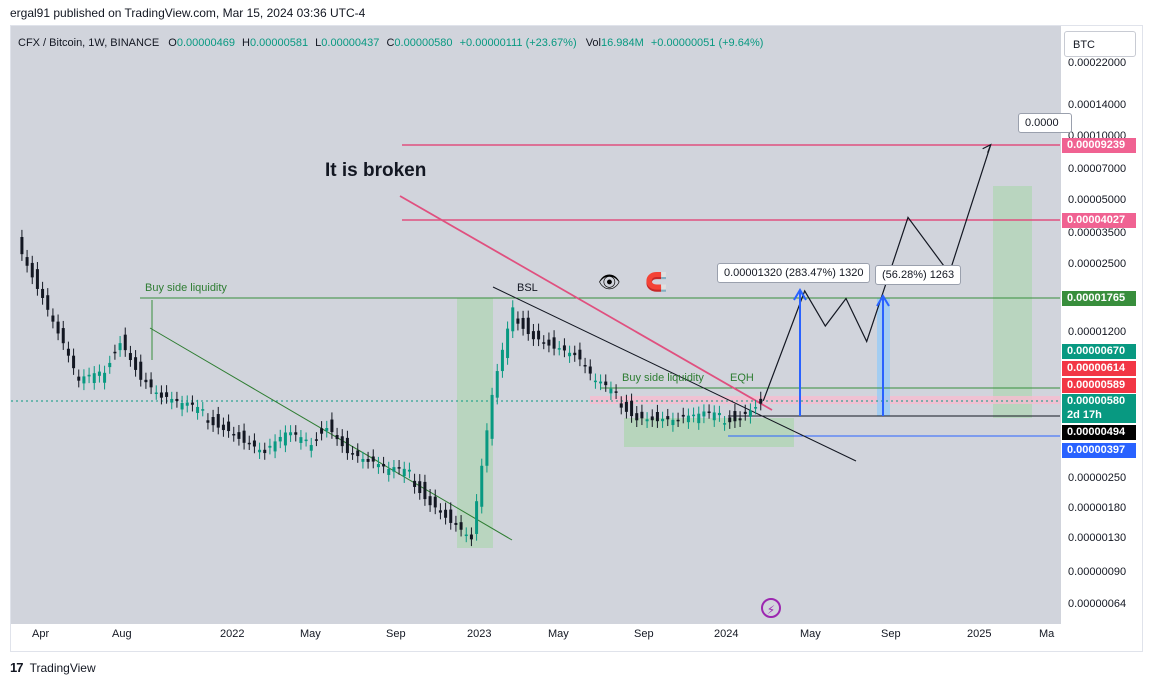 The width and height of the screenshot is (1151, 685). I want to click on measure-arrow-2-head, so click(883, 300).